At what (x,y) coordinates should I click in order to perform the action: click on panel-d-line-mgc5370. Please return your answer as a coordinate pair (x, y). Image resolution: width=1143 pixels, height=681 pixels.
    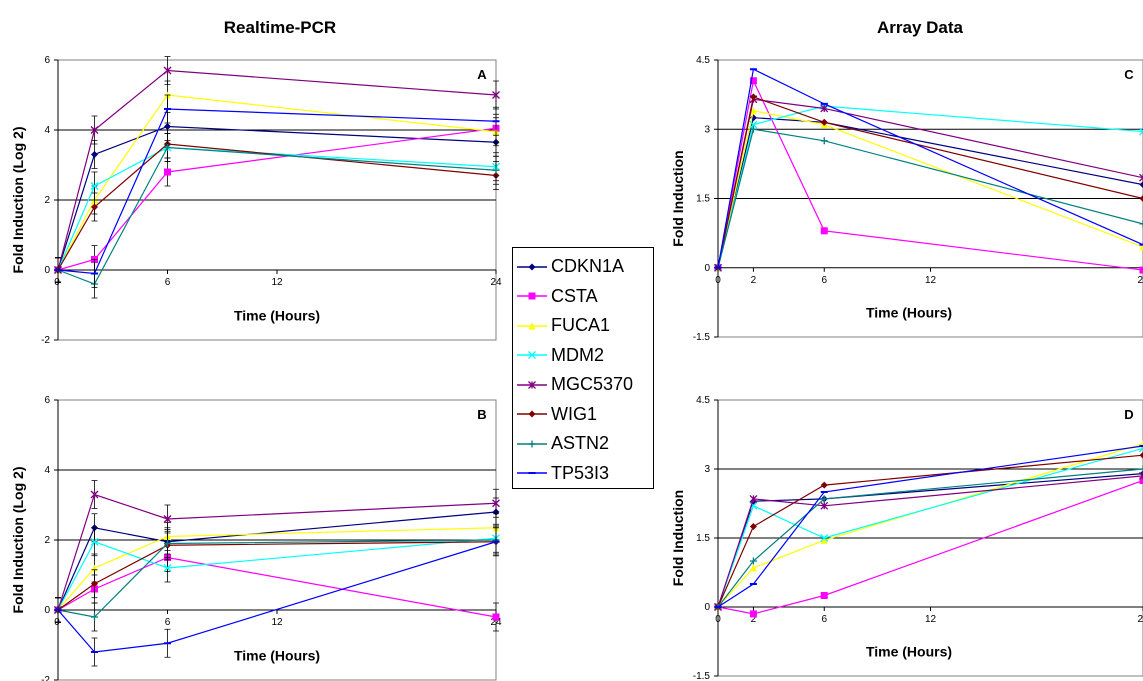
    Looking at the image, I should click on (930, 541).